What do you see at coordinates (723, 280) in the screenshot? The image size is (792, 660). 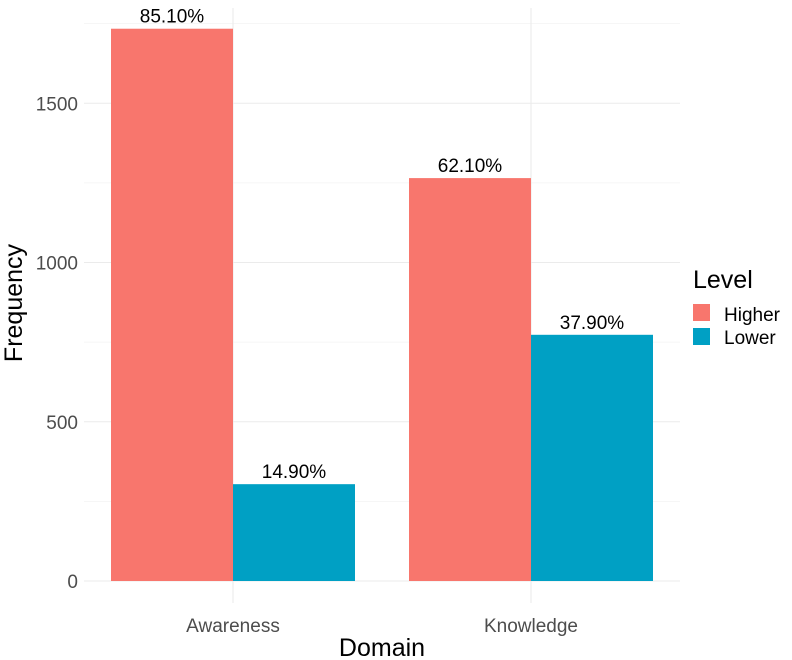 I see `legend-title: Level` at bounding box center [723, 280].